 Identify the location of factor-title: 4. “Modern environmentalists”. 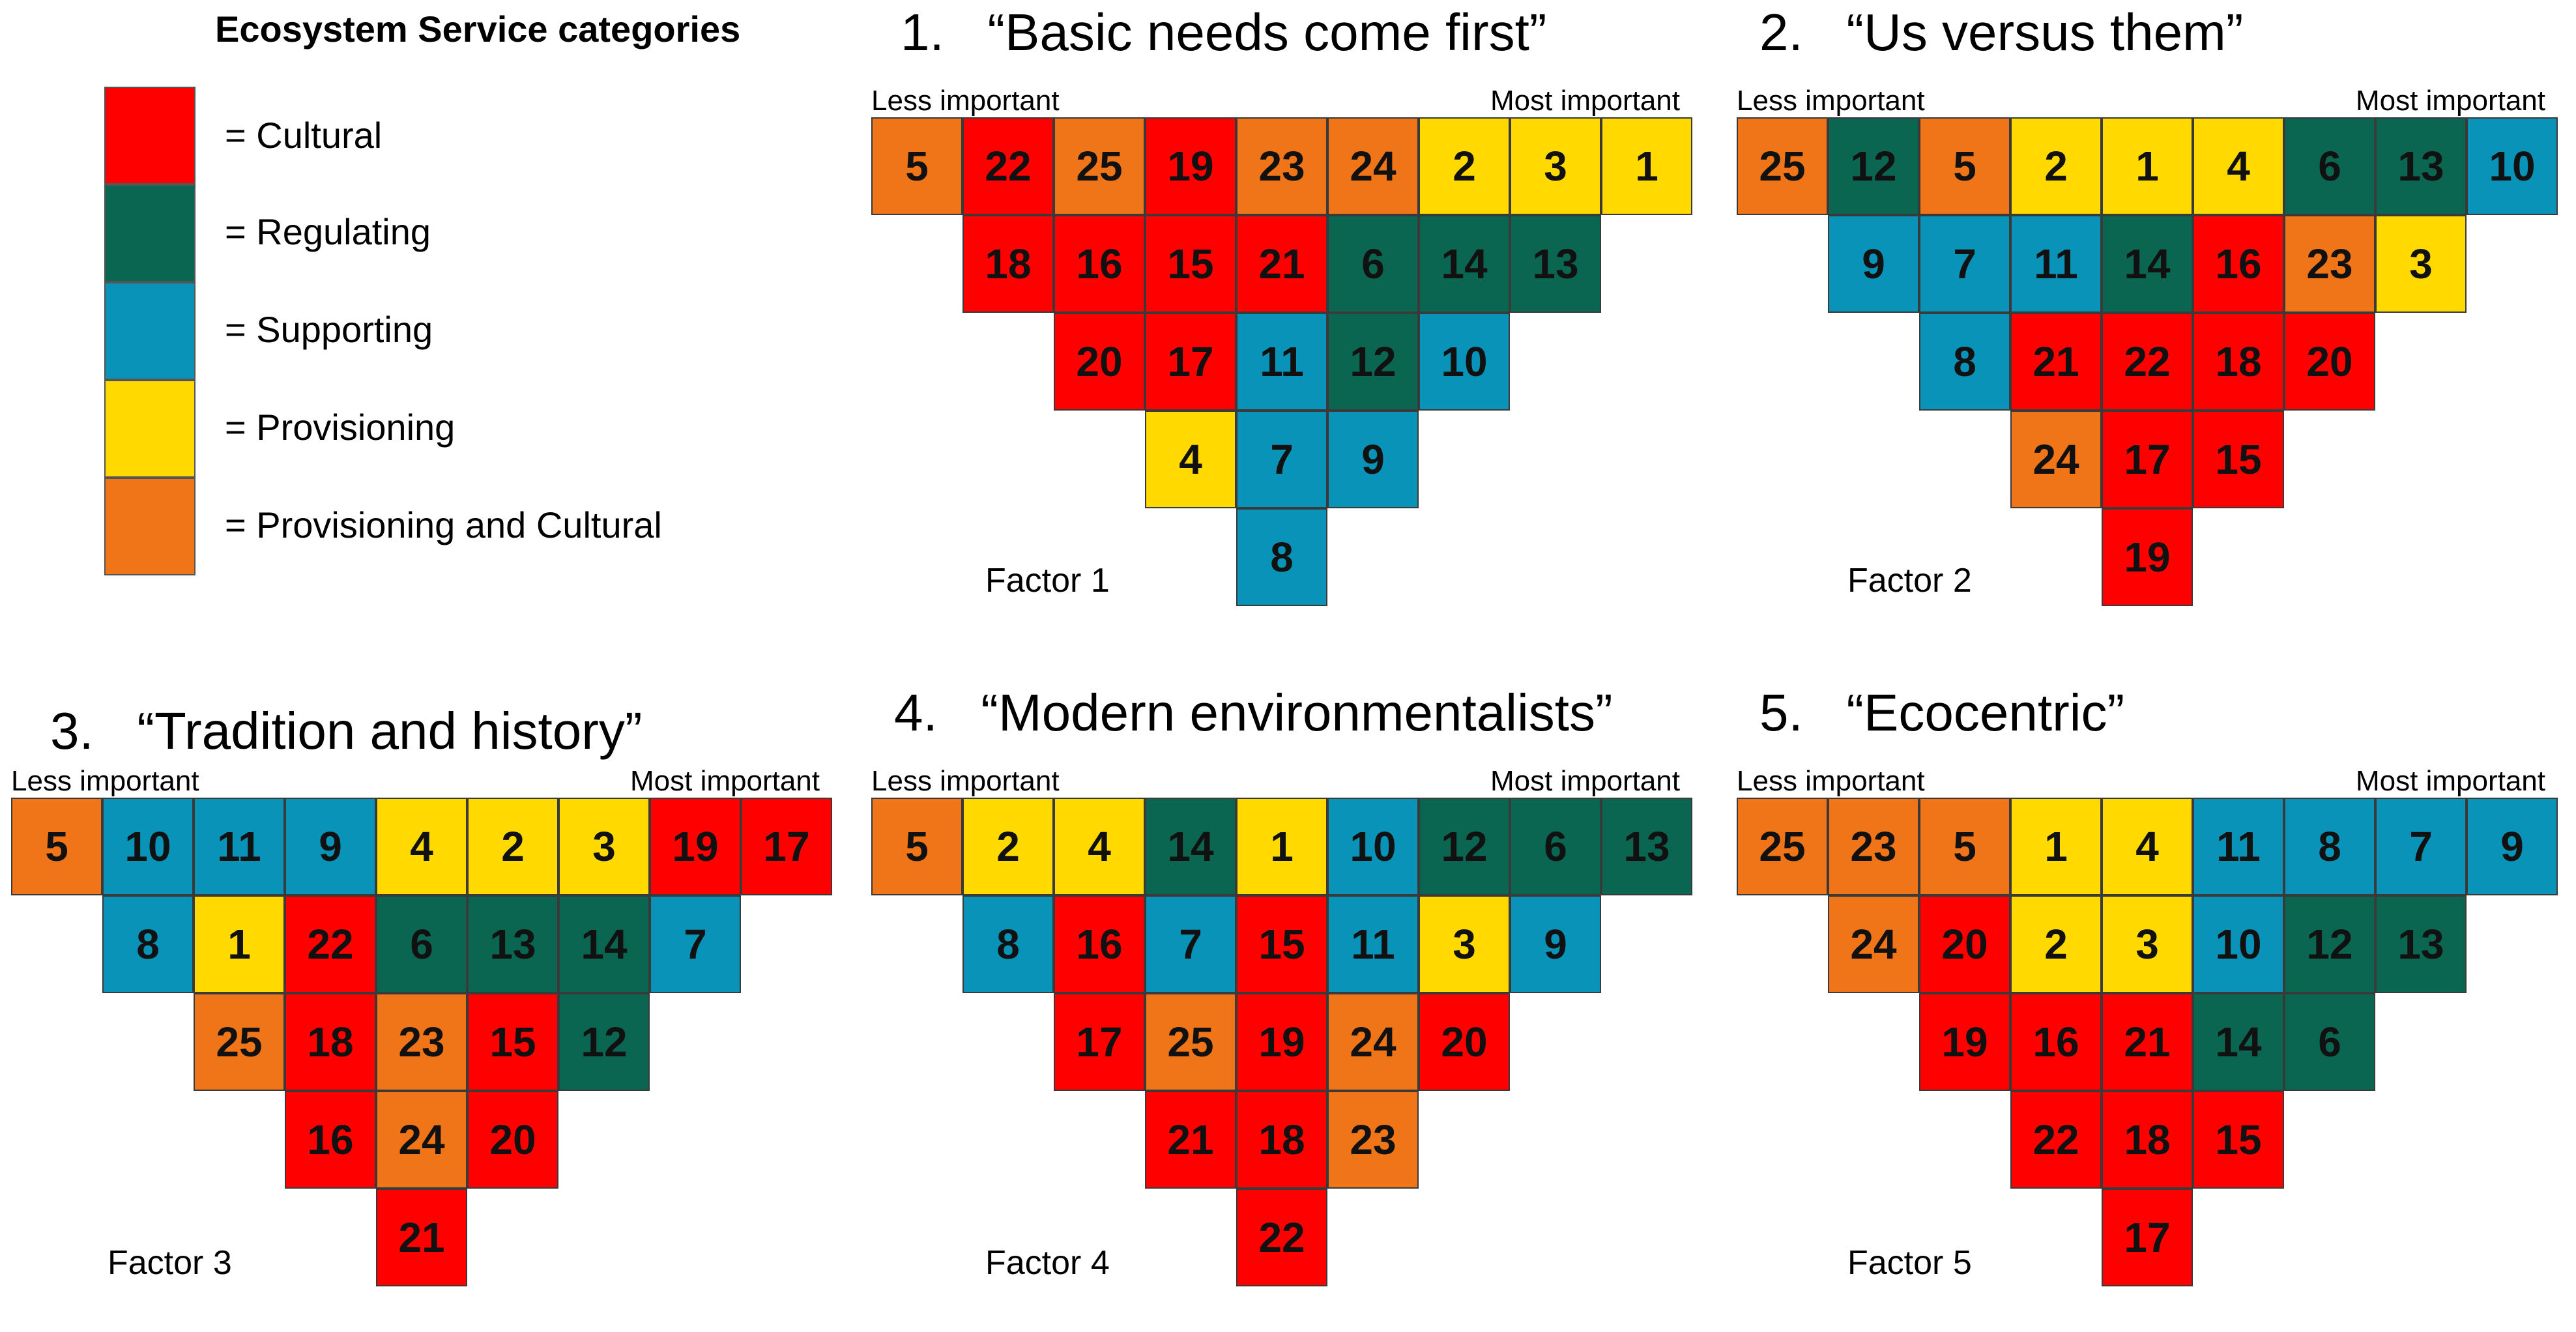
(1253, 713).